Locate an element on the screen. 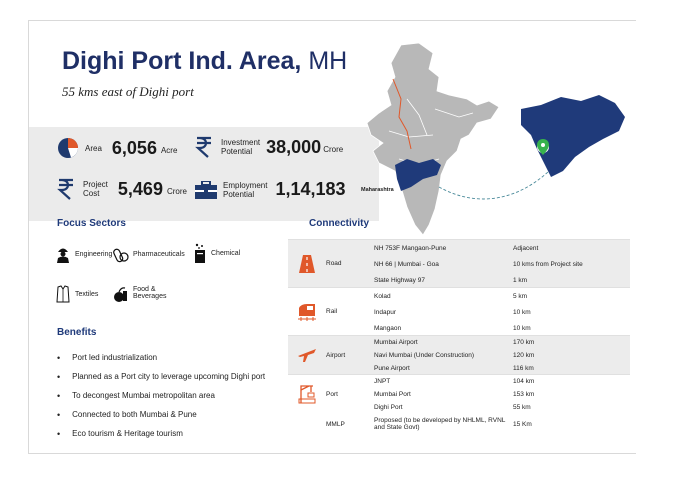 The width and height of the screenshot is (673, 484). area-value: 6,056 is located at coordinates (134, 147).